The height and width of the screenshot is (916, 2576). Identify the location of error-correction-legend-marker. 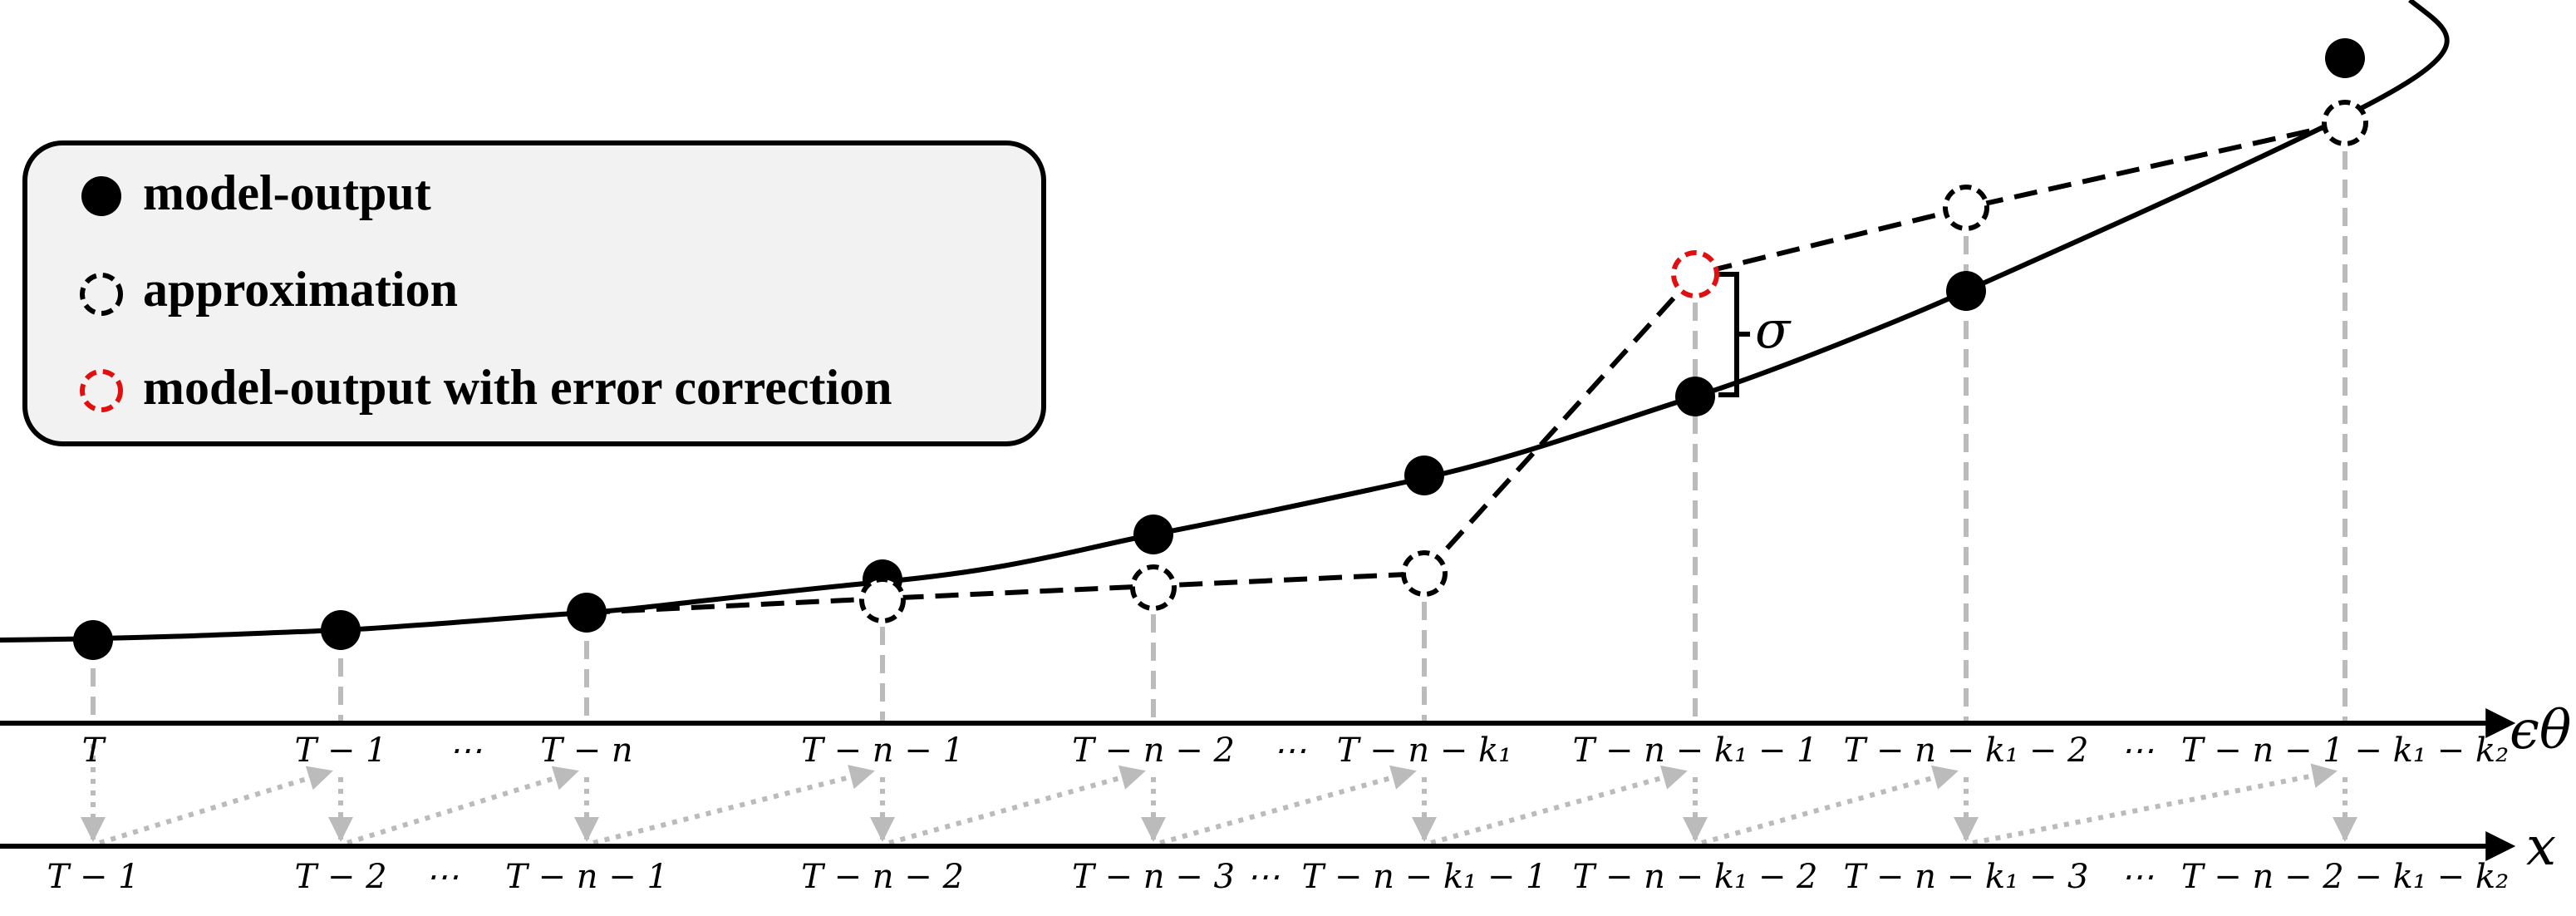
(101, 390).